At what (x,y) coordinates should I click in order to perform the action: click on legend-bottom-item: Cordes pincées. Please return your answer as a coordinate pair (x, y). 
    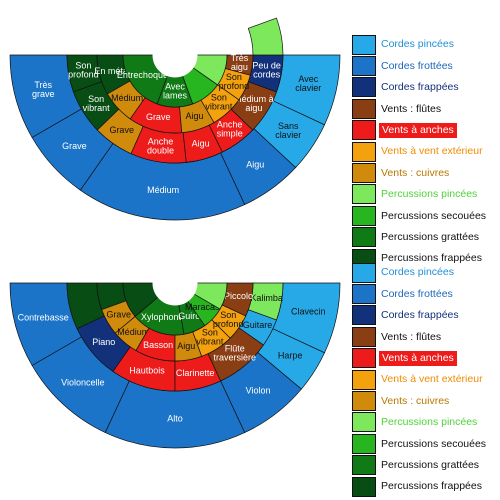
    Looking at the image, I should click on (426, 272).